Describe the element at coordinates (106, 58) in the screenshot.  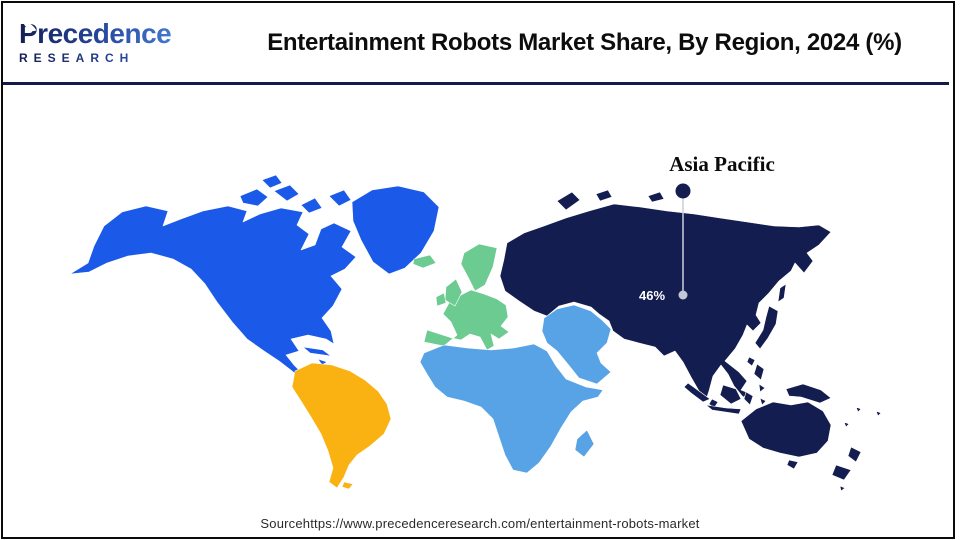
I see `logo-subtitle: RESEARCH` at that location.